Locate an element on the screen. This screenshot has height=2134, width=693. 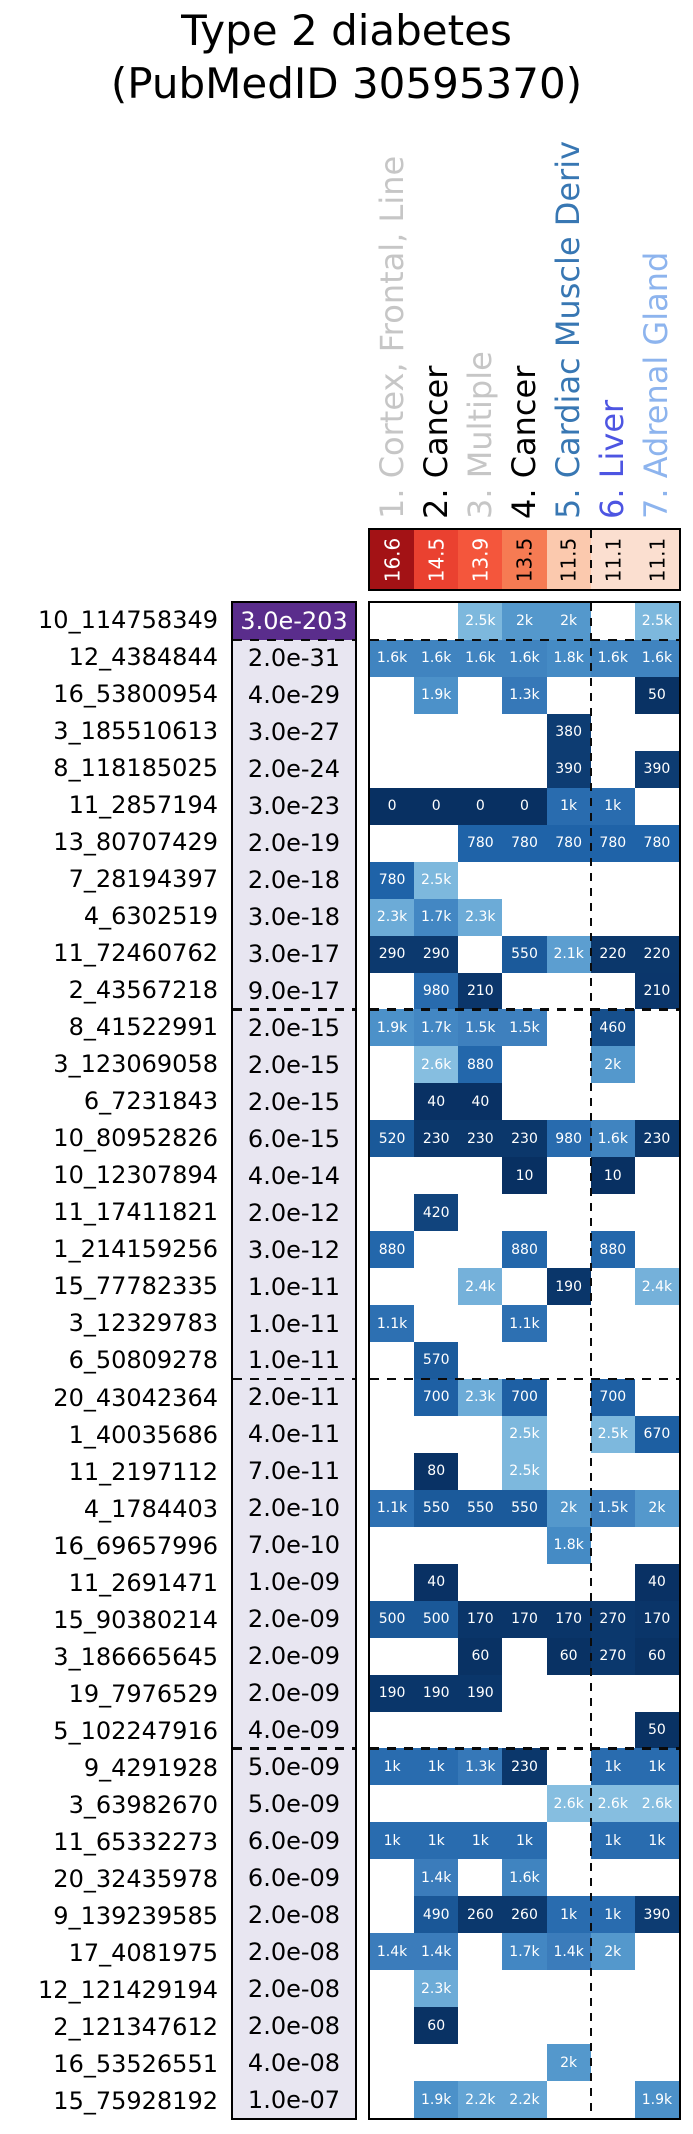
row-label: 2_43567218 is located at coordinates (143, 990).